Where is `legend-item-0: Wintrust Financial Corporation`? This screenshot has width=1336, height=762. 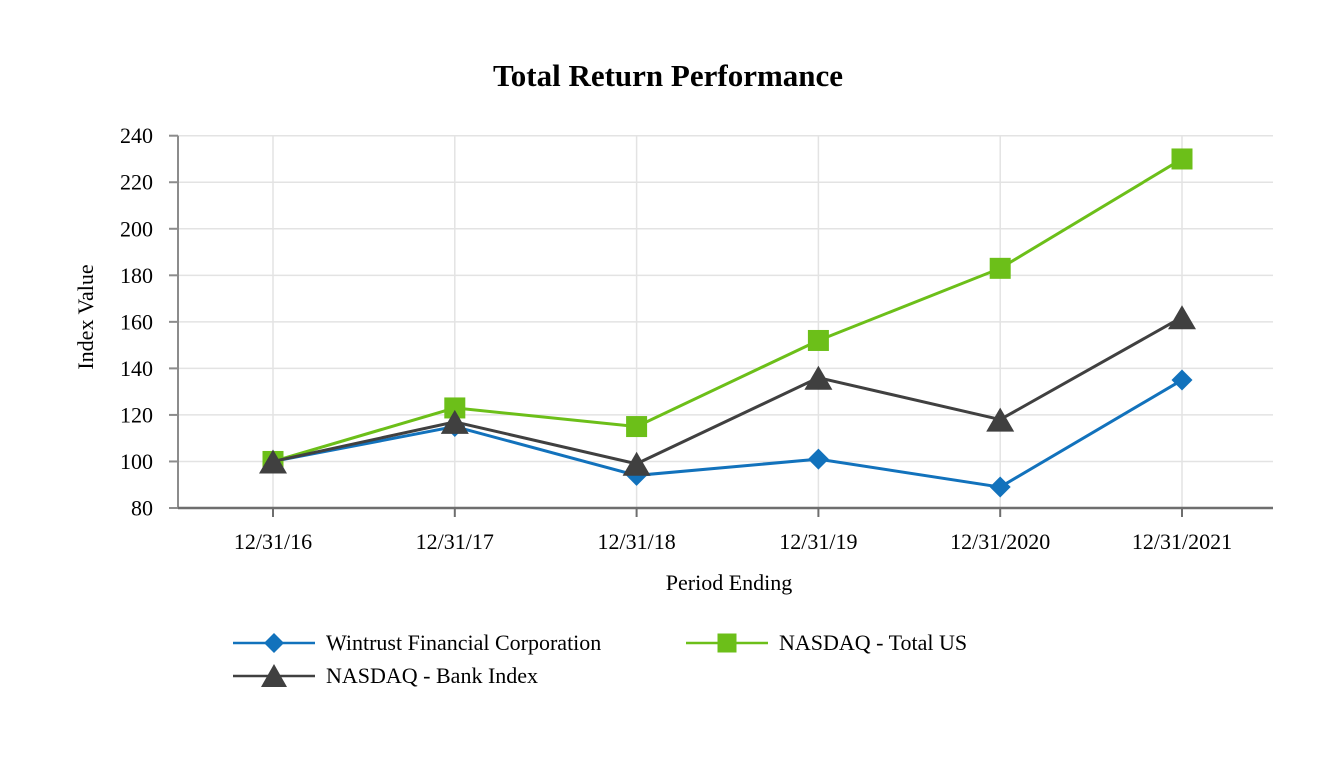 legend-item-0: Wintrust Financial Corporation is located at coordinates (459, 643).